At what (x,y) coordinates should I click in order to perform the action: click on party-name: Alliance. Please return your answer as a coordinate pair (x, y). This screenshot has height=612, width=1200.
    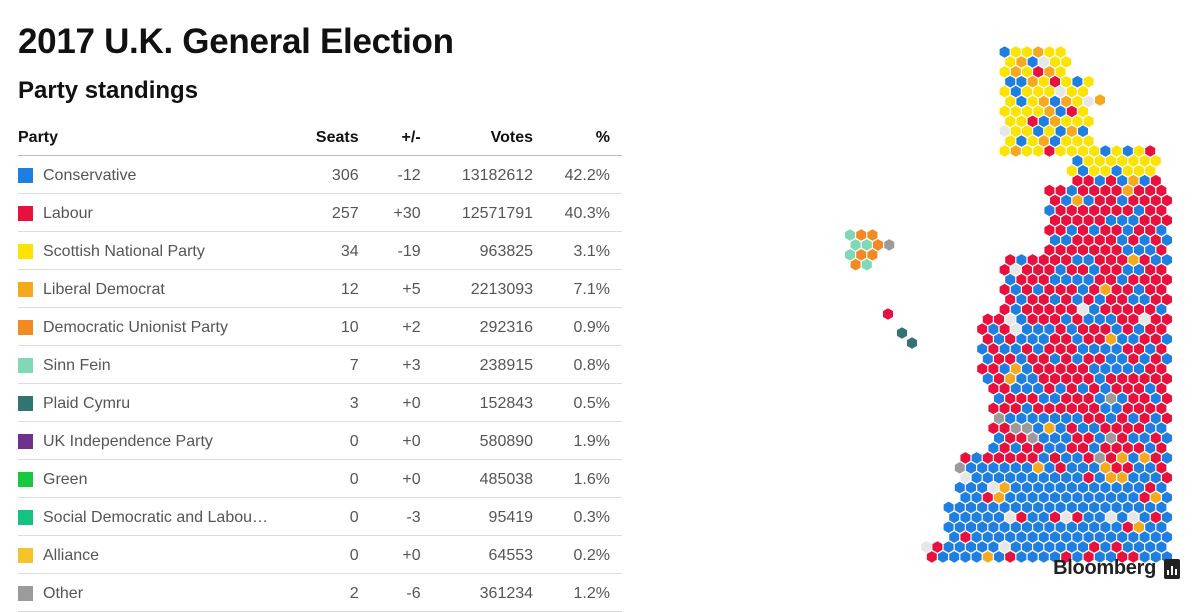
    Looking at the image, I should click on (71, 555).